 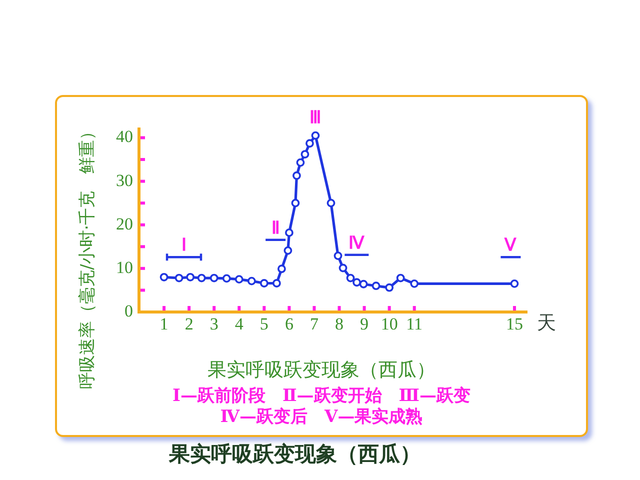 What do you see at coordinates (276, 228) in the screenshot?
I see `annotation: Ⅱ` at bounding box center [276, 228].